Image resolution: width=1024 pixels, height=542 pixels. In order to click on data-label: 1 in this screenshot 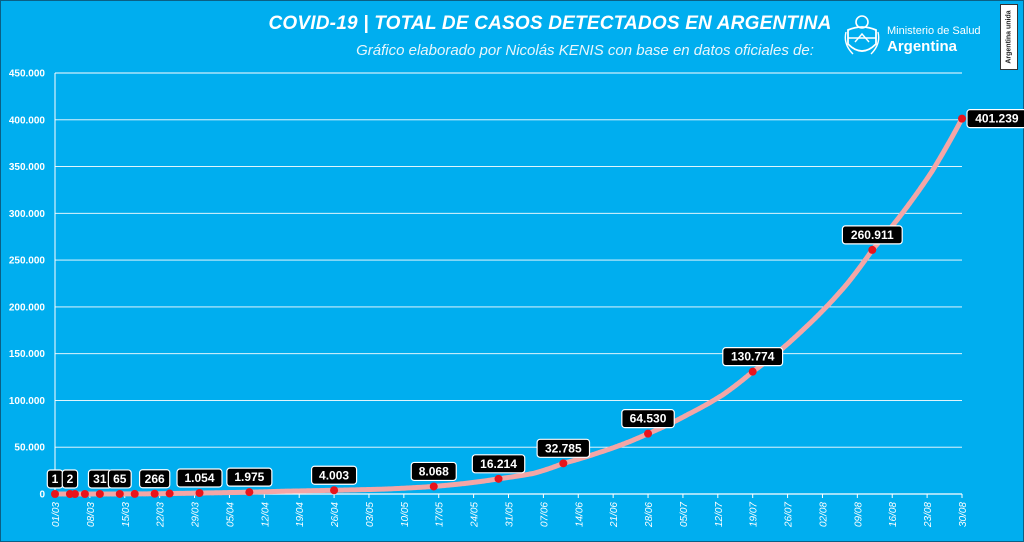, I will do `click(55, 479)`.